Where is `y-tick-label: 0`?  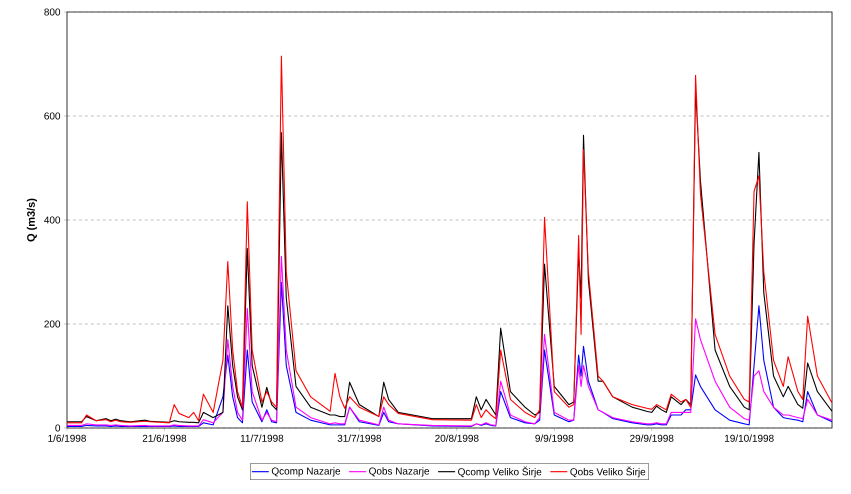
y-tick-label: 0 is located at coordinates (57, 428).